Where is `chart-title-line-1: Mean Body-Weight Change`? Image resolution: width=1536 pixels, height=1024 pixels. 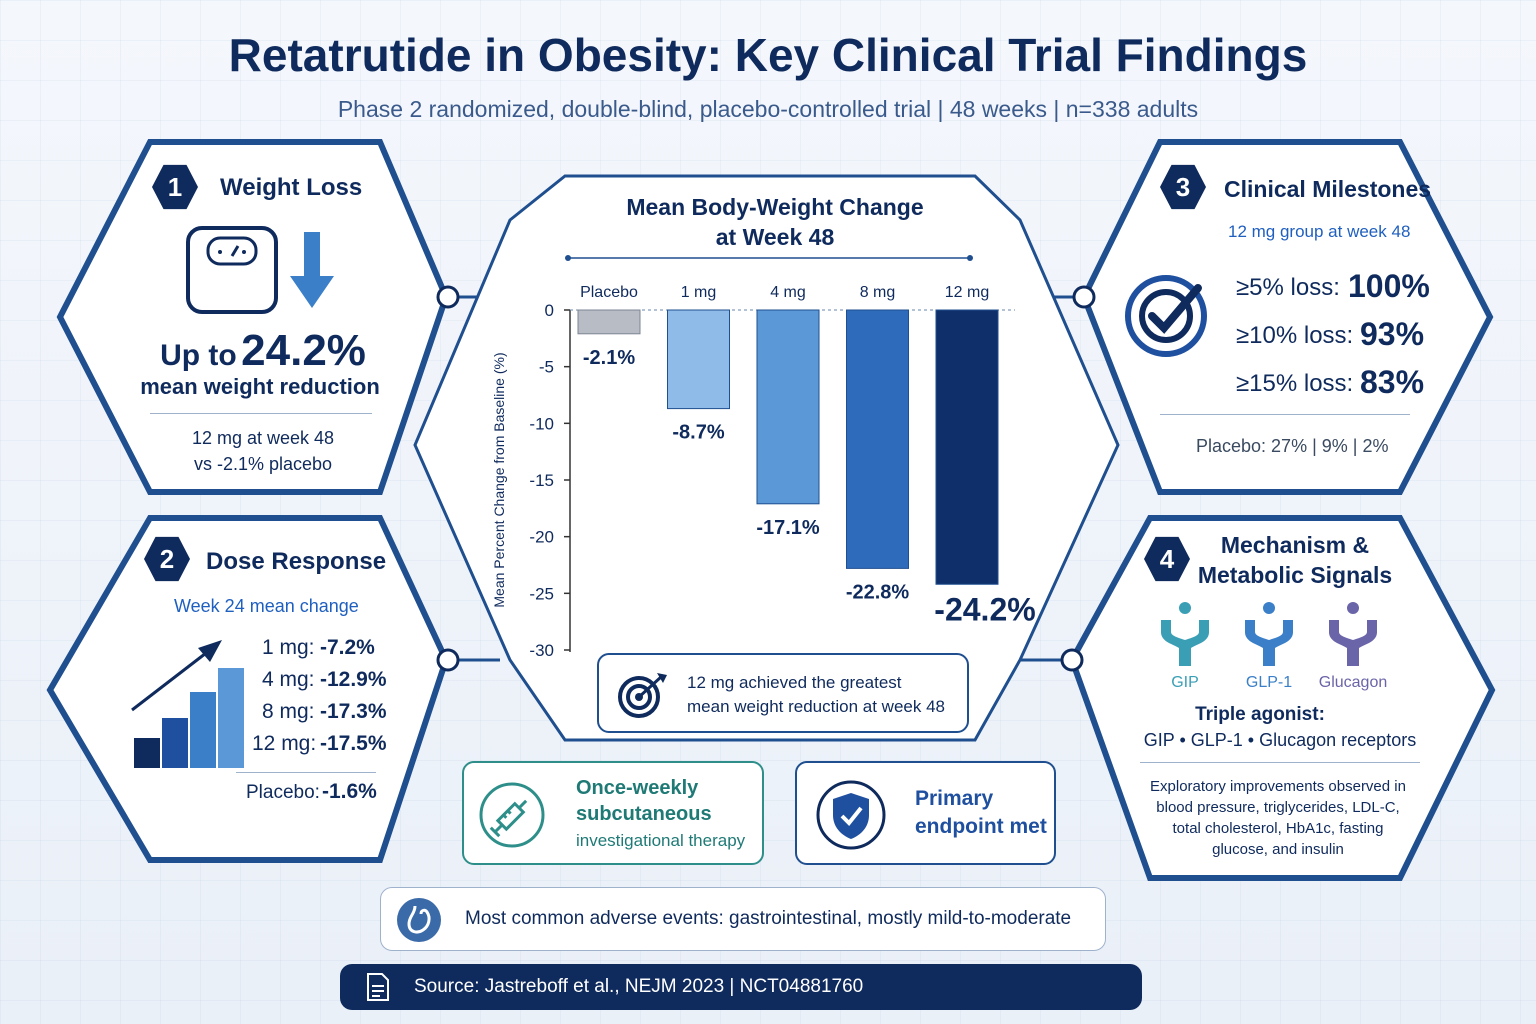
chart-title-line-1: Mean Body-Weight Change is located at coordinates (775, 207).